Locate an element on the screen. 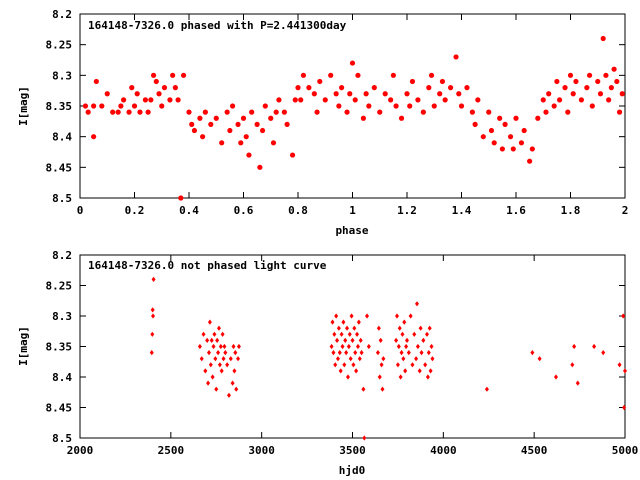 This screenshot has width=640, height=480. phased-x-tick-label: 0.8 is located at coordinates (298, 210).